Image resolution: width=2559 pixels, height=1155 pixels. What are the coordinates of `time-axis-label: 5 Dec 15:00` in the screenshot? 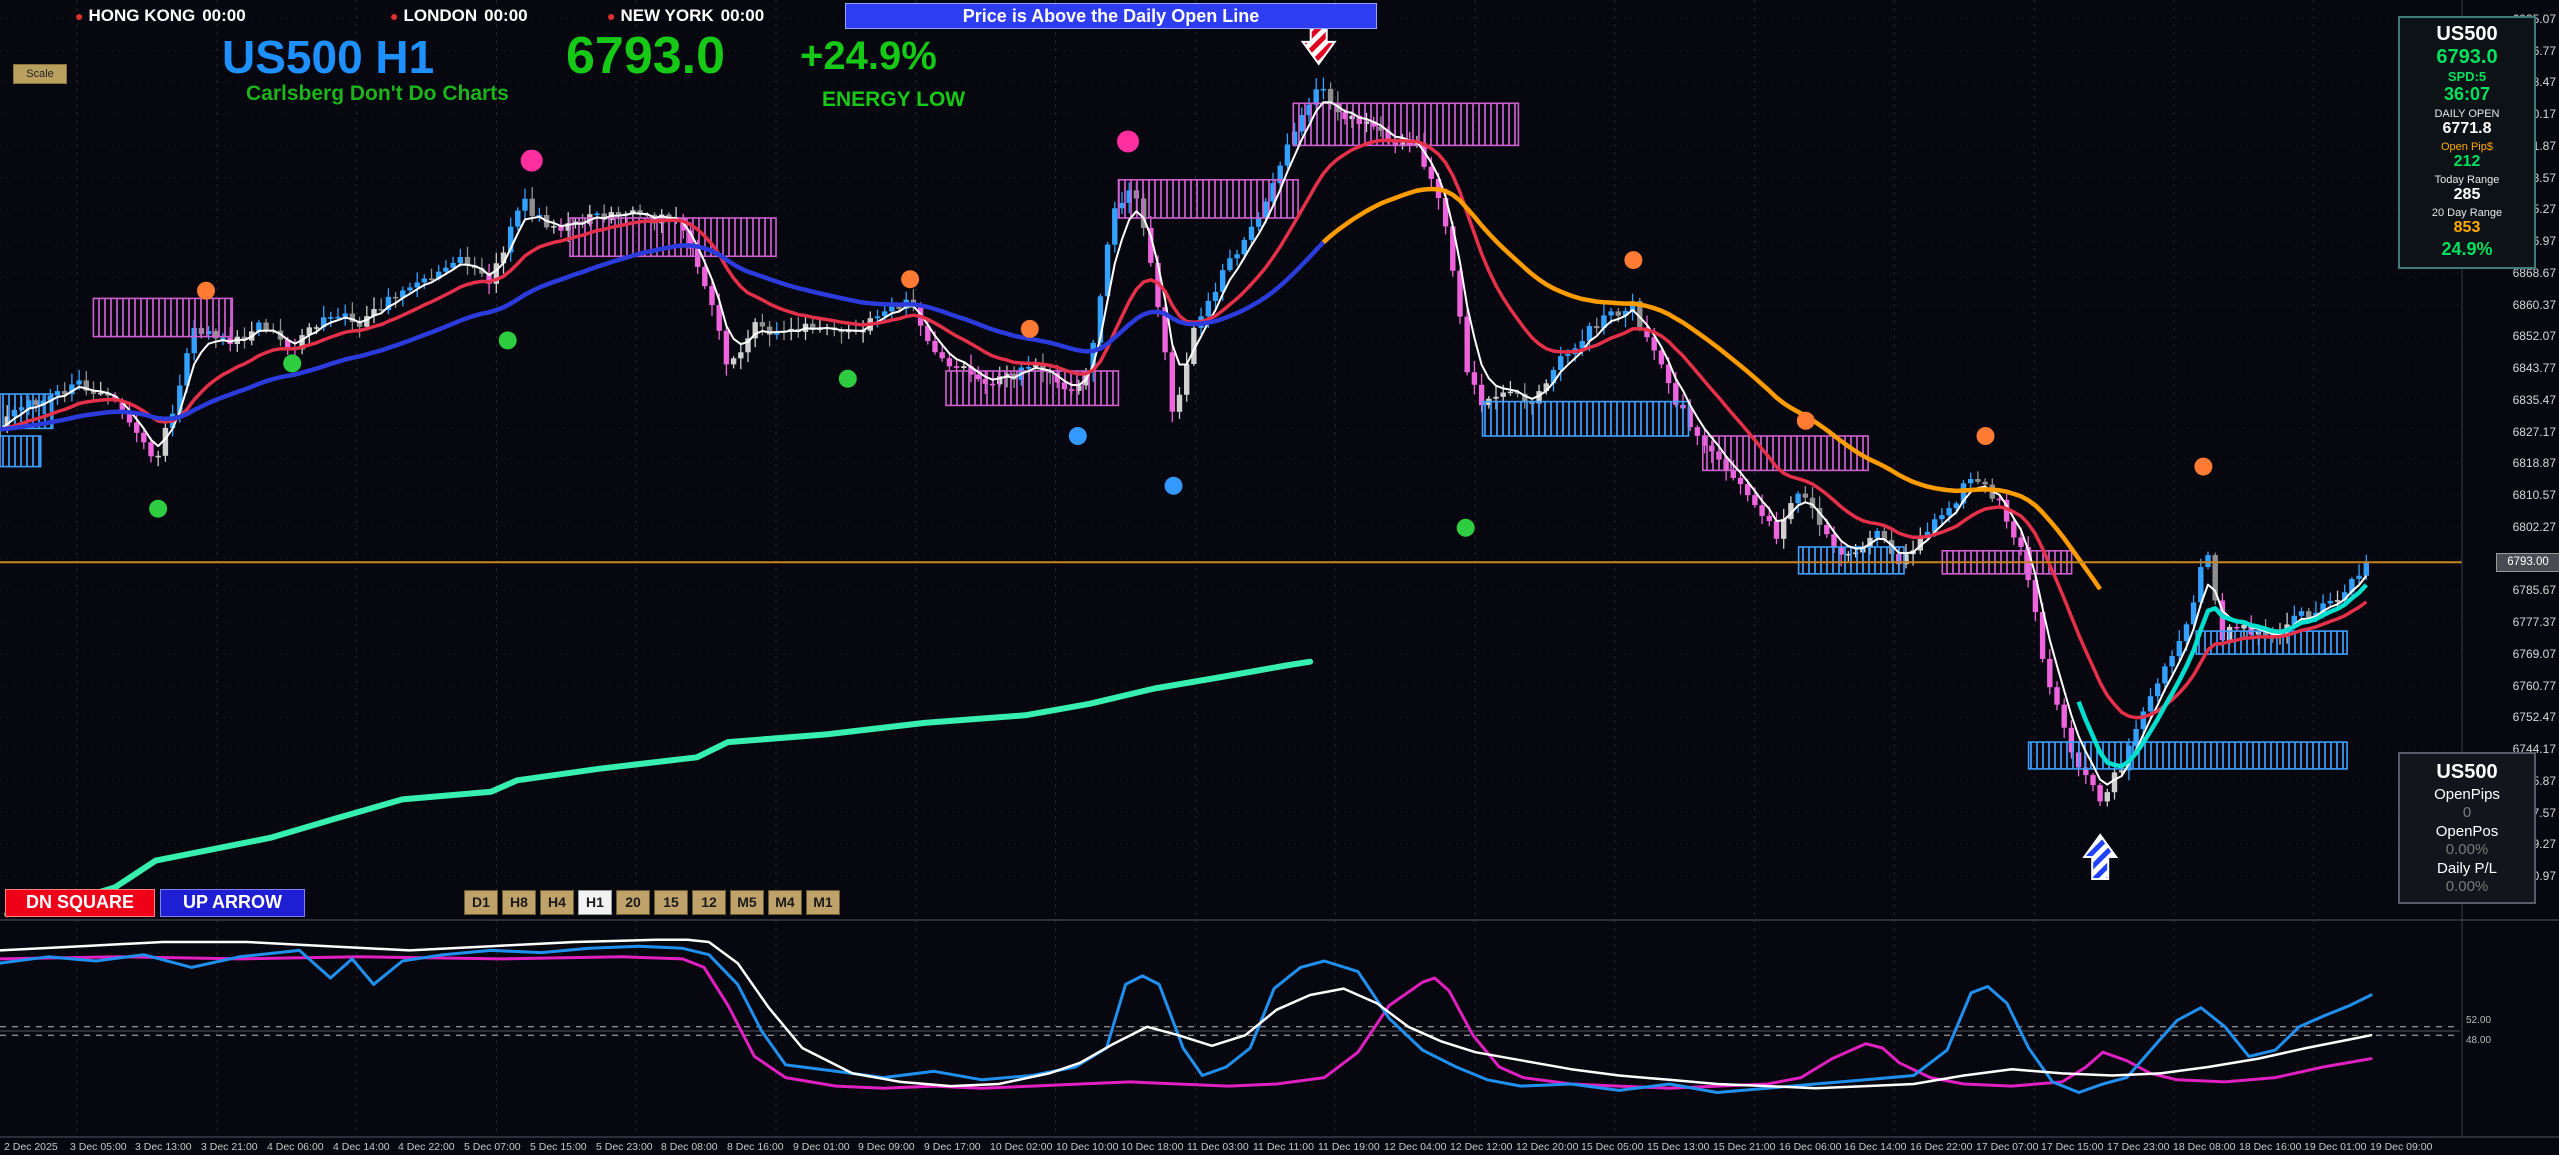 It's located at (558, 1147).